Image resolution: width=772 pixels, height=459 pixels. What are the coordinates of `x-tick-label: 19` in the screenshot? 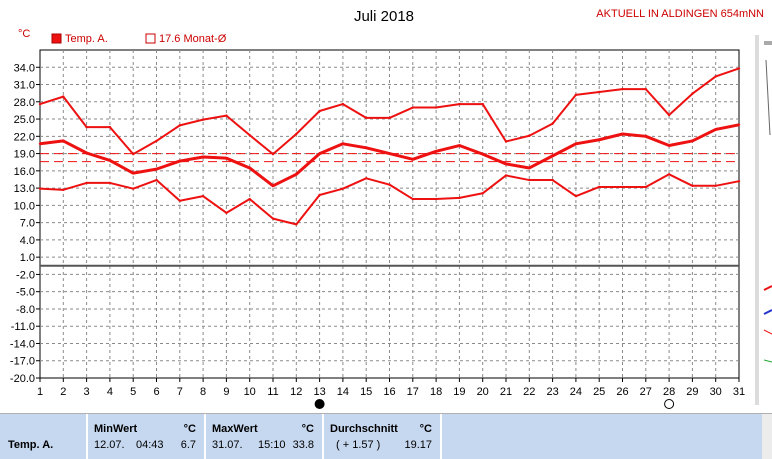 It's located at (459, 392).